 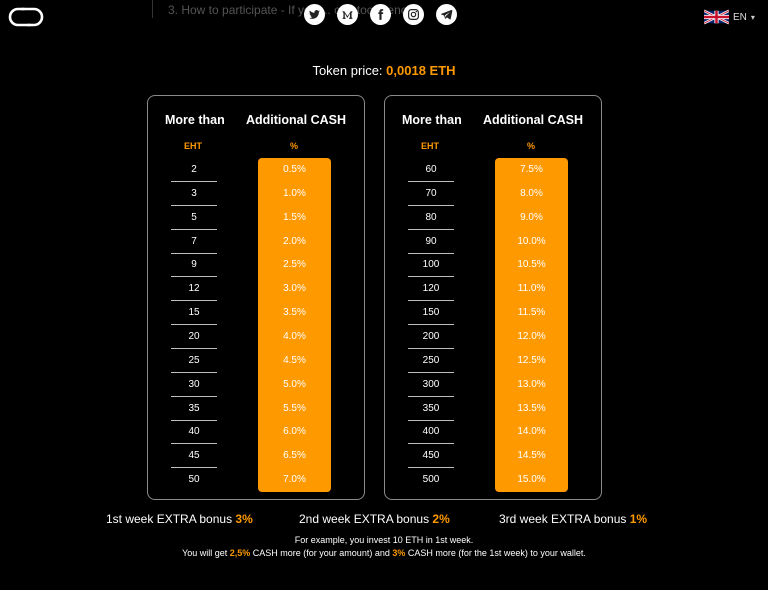 What do you see at coordinates (431, 432) in the screenshot?
I see `amount-cell: 400` at bounding box center [431, 432].